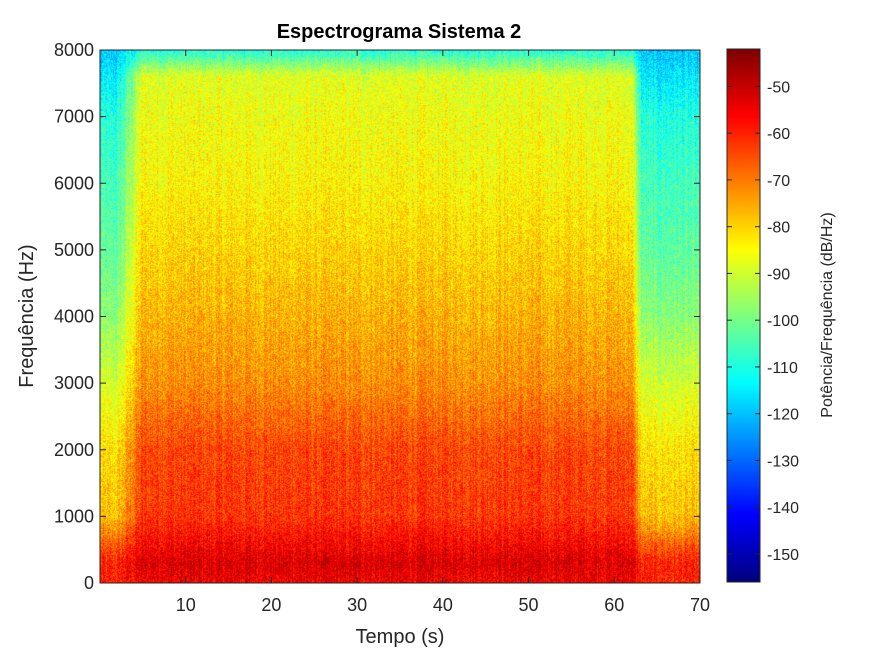  What do you see at coordinates (74, 516) in the screenshot?
I see `y-tick-label: 1000` at bounding box center [74, 516].